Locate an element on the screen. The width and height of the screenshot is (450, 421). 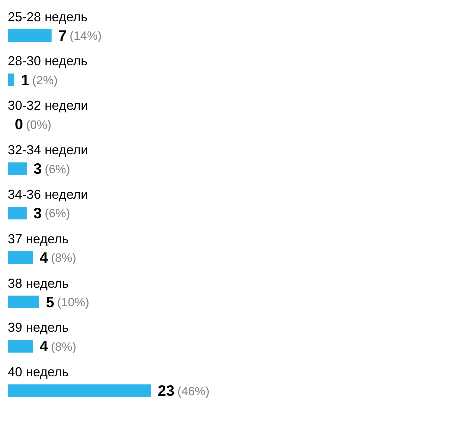
data-label: 5 (10%) is located at coordinates (68, 303).